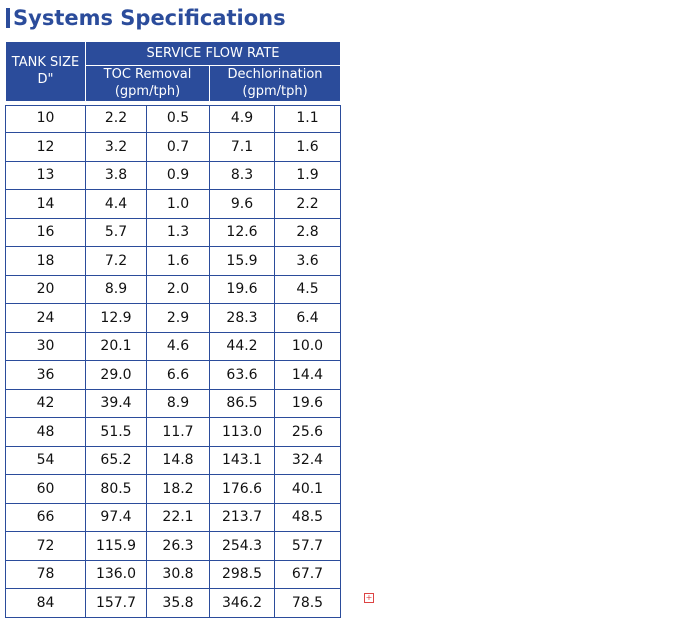 The width and height of the screenshot is (688, 624). Describe the element at coordinates (45, 232) in the screenshot. I see `tank-size-cell: 16` at that location.